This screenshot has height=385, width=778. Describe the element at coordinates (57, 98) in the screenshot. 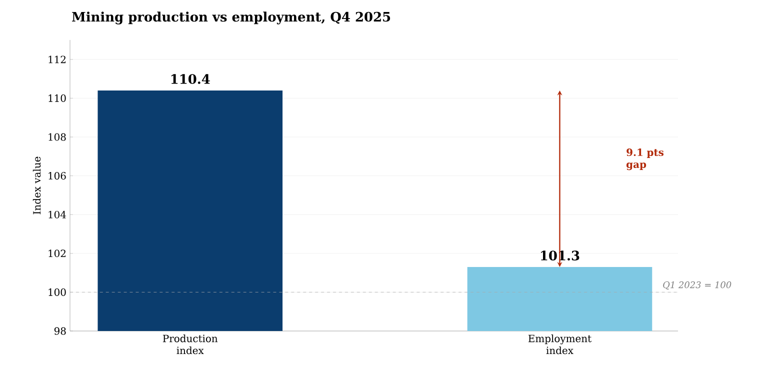

I see `y-tick-label: 110` at that location.